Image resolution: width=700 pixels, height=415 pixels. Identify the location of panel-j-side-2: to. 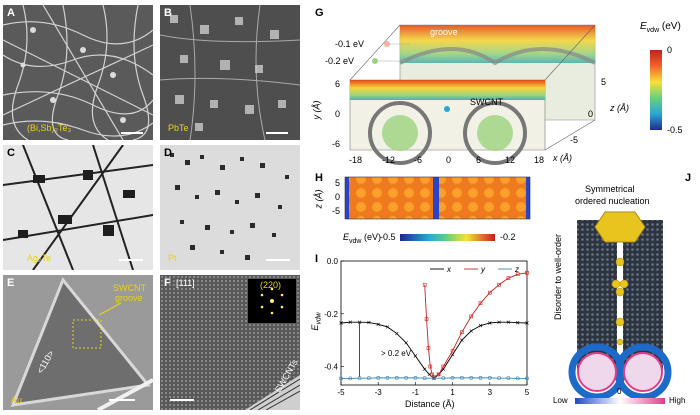
(558, 279).